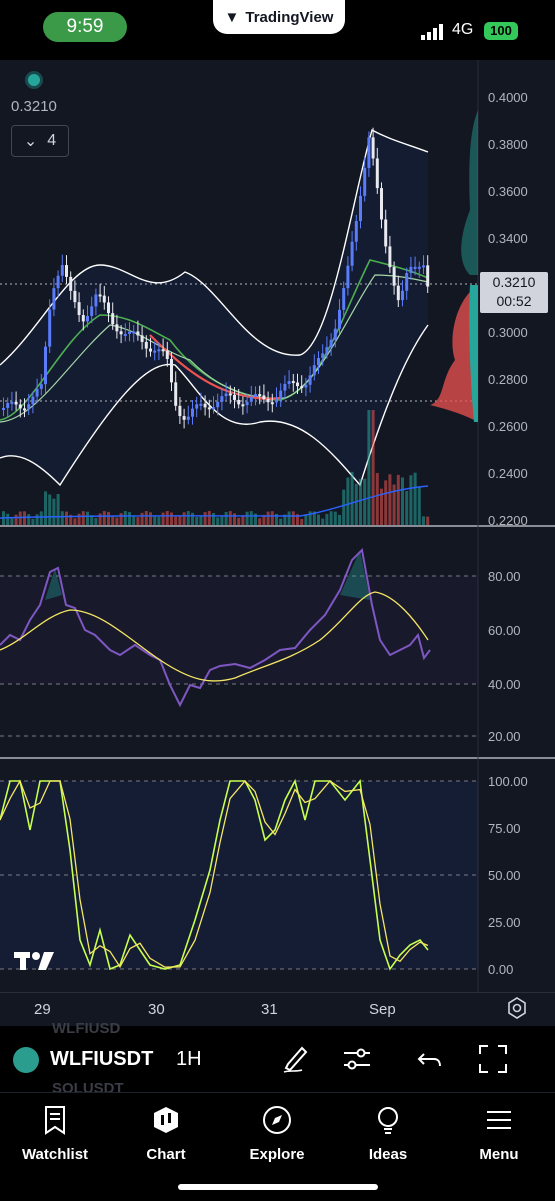 Image resolution: width=555 pixels, height=1201 pixels. I want to click on volume-profile-value-area, so click(473, 353).